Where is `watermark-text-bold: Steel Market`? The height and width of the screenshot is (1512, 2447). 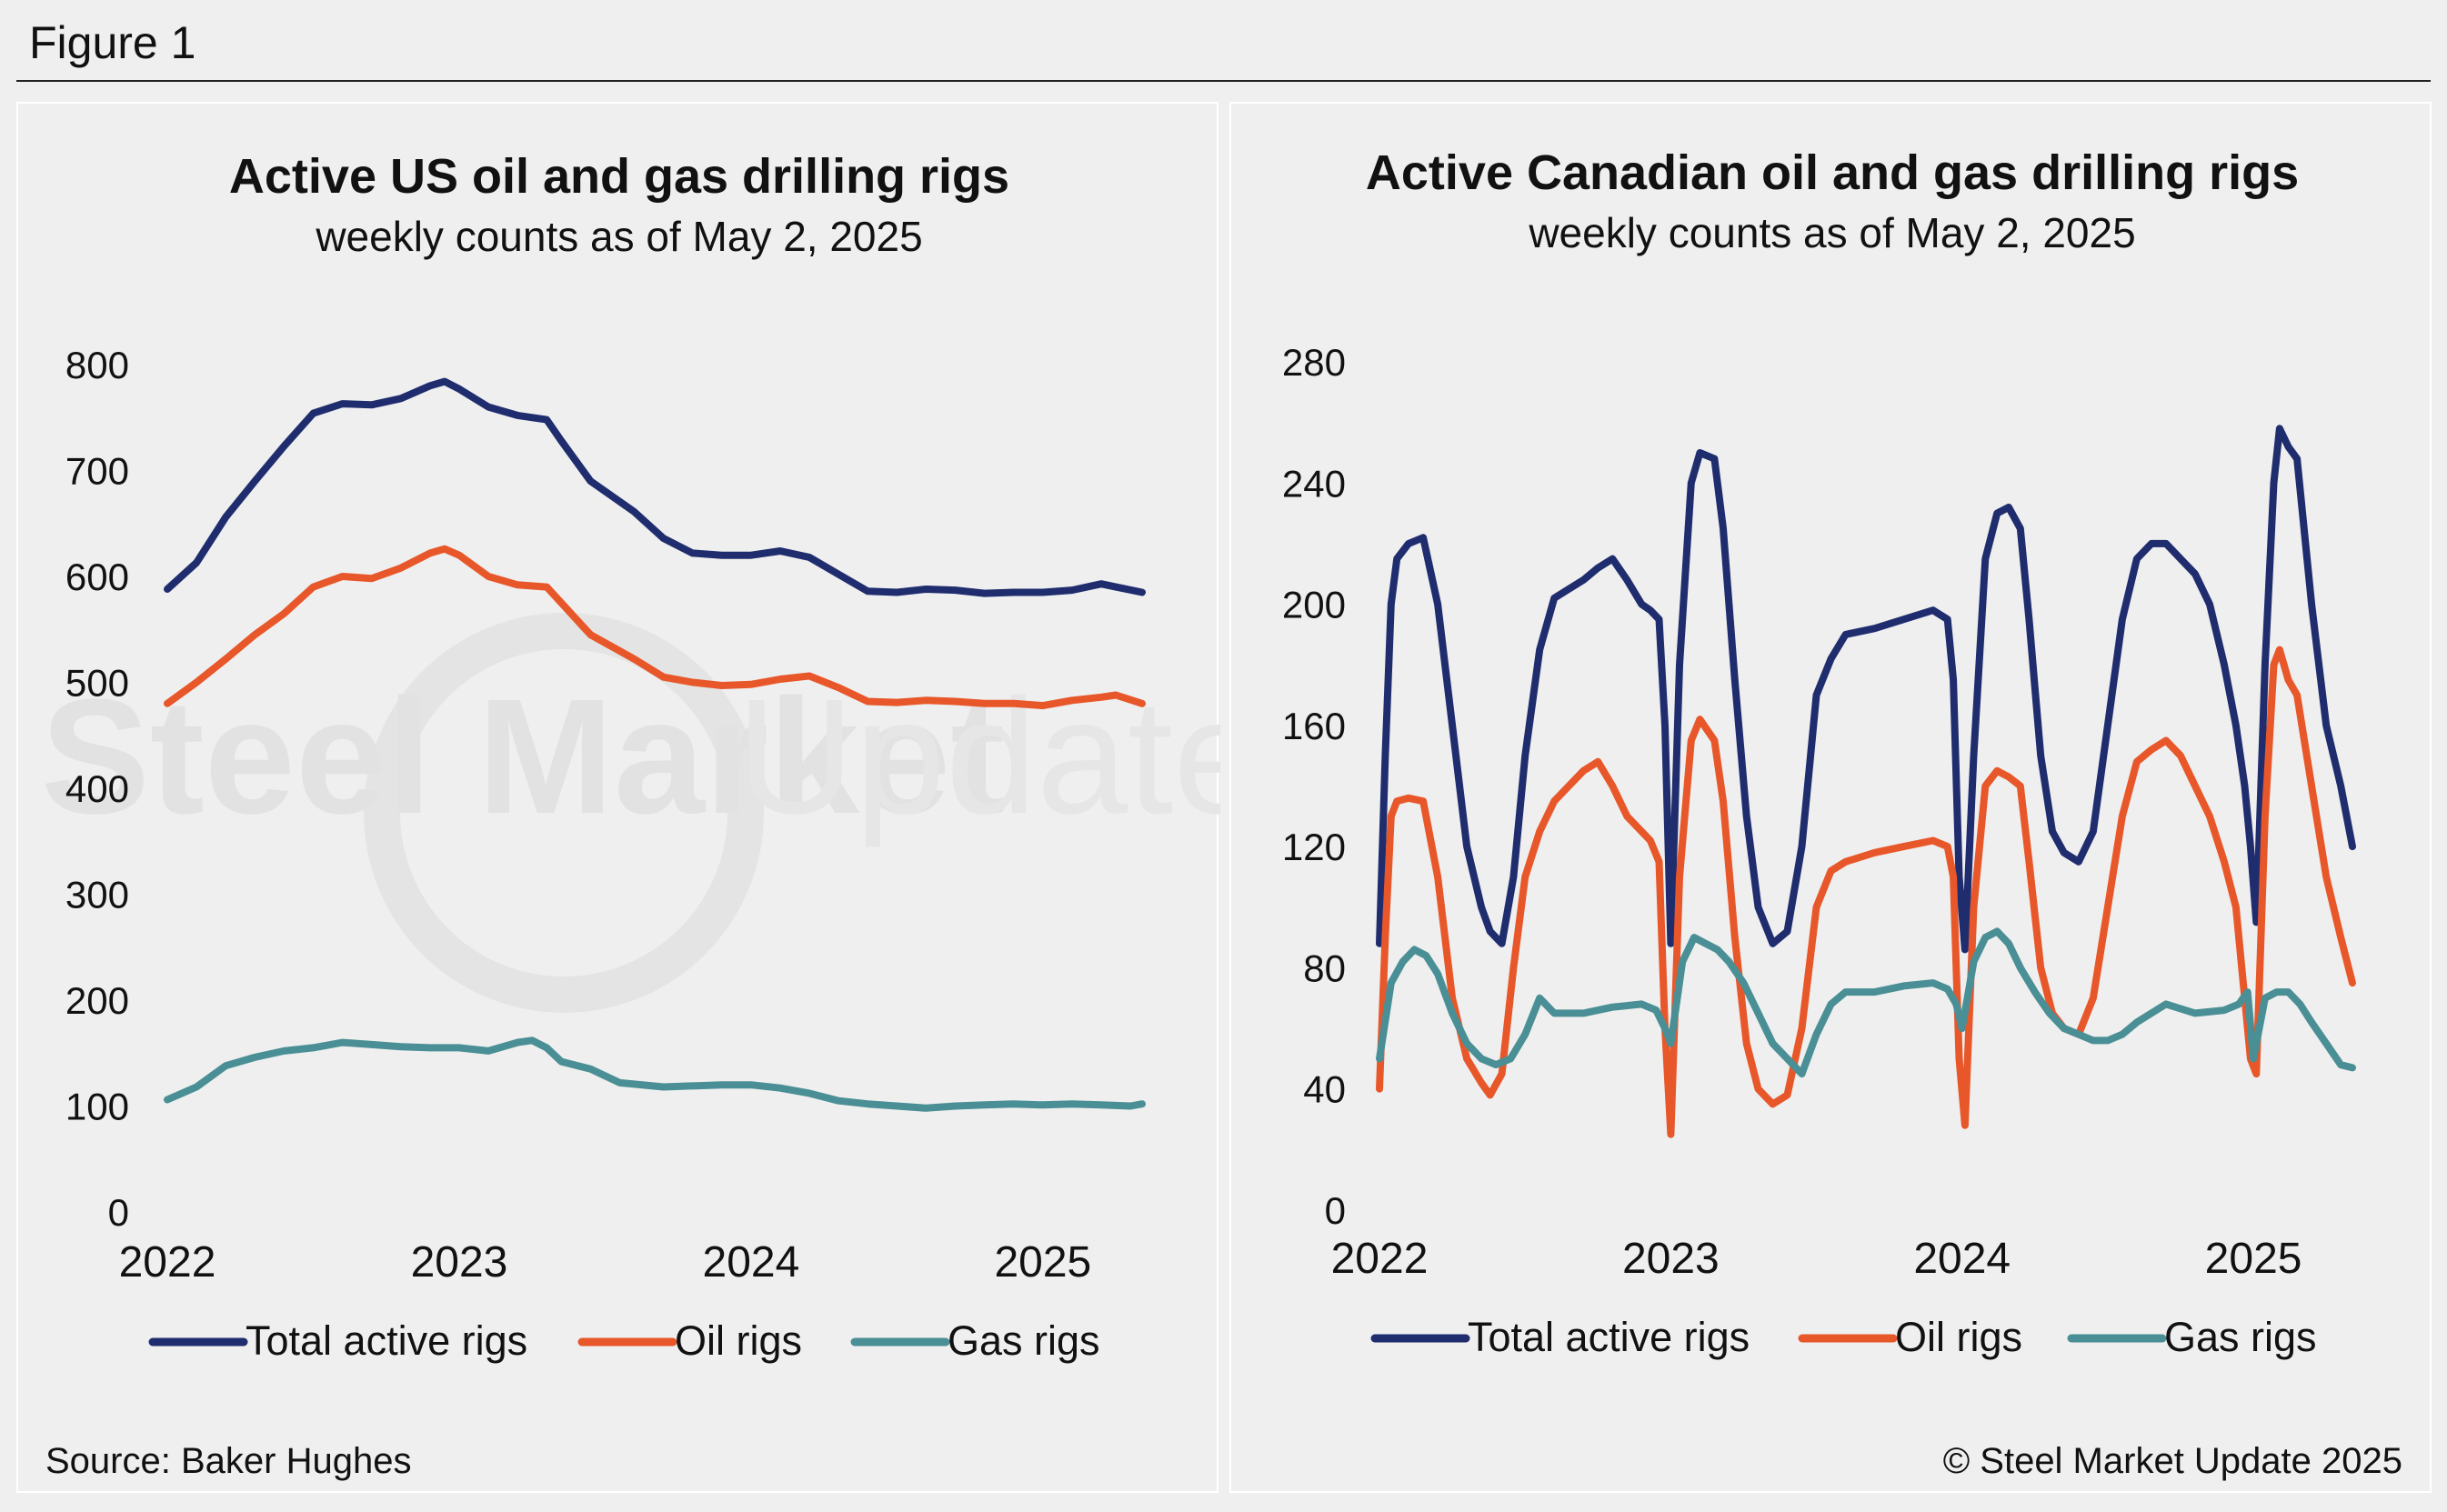 watermark-text-bold: Steel Market is located at coordinates (524, 757).